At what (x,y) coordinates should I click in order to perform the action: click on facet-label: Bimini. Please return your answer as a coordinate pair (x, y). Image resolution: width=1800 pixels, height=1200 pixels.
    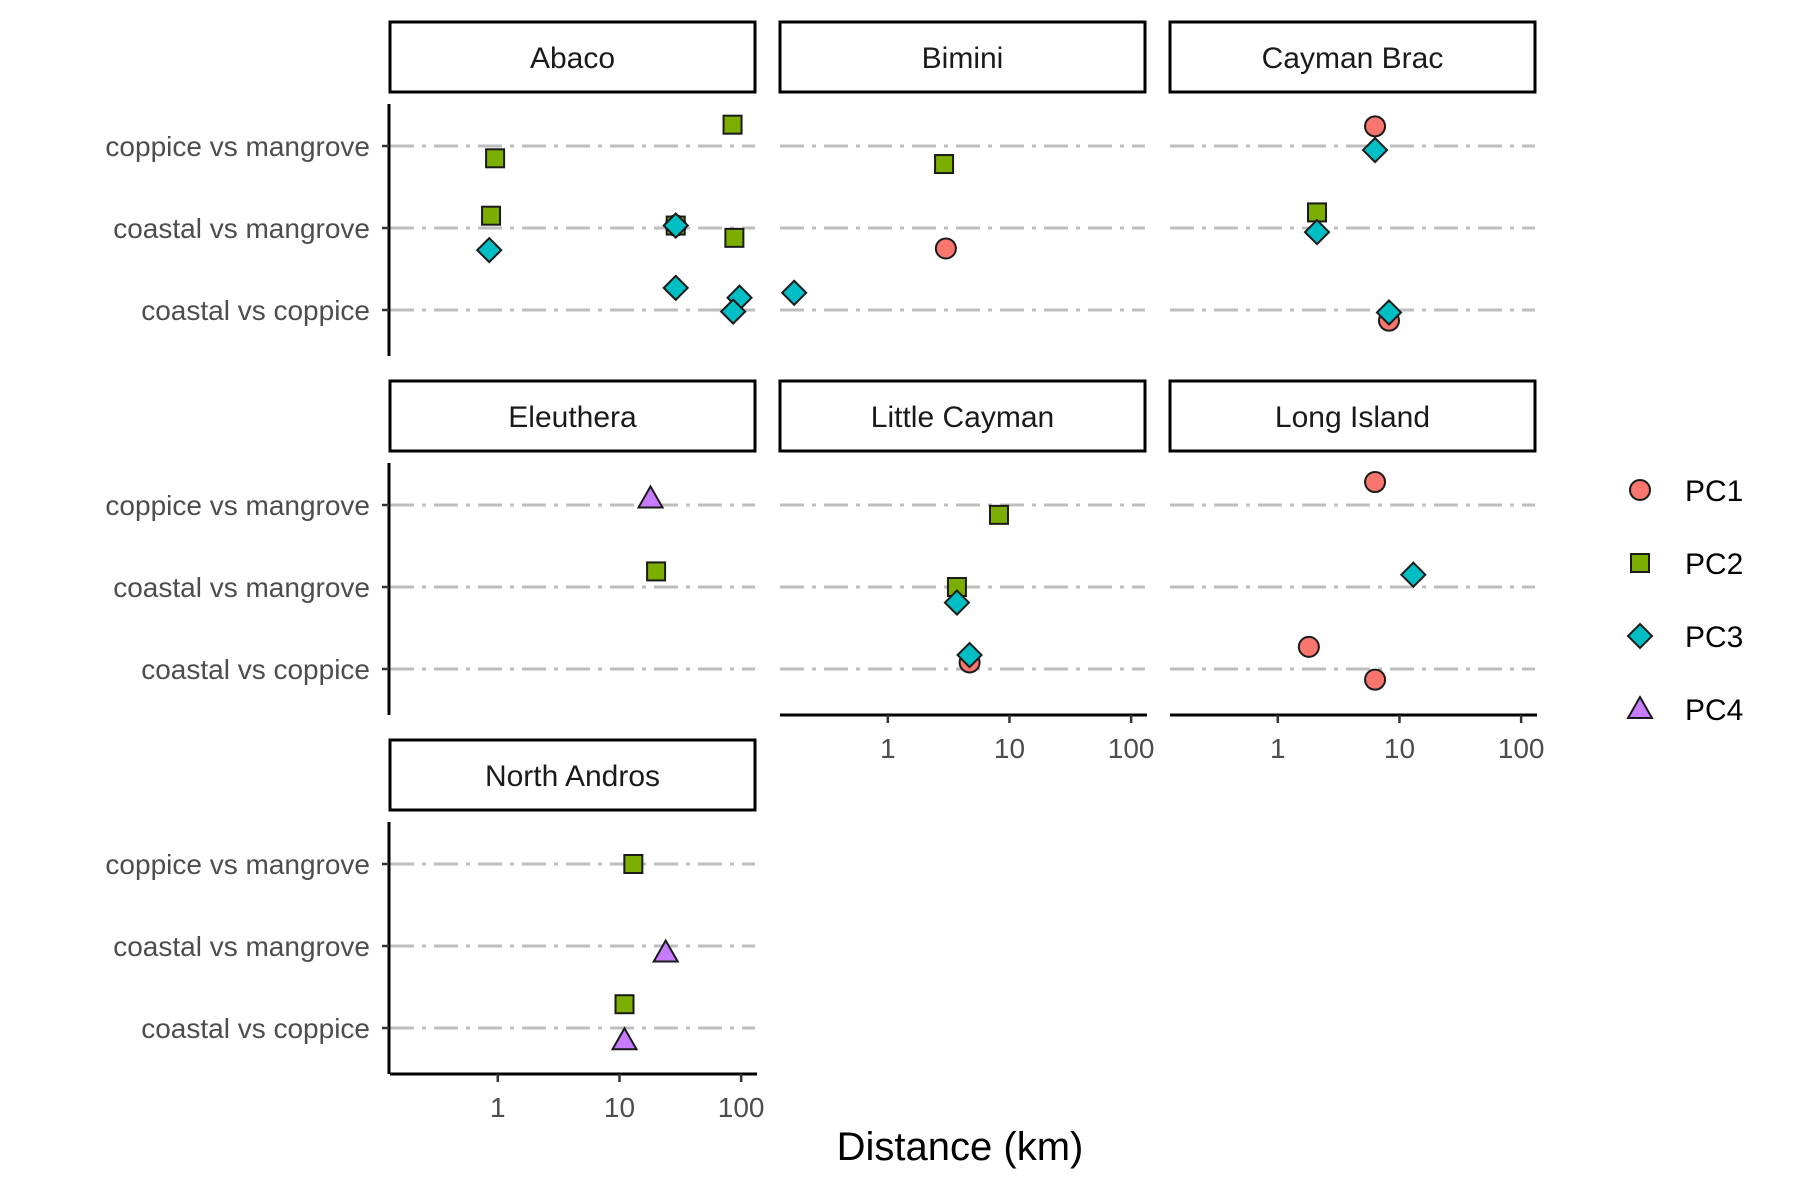
    Looking at the image, I should click on (963, 58).